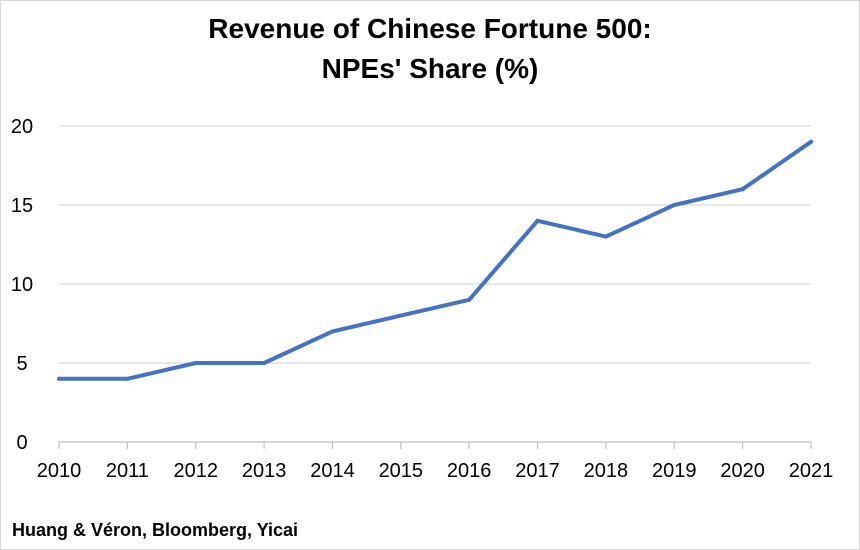  Describe the element at coordinates (195, 471) in the screenshot. I see `x-tick-label: 2012` at that location.